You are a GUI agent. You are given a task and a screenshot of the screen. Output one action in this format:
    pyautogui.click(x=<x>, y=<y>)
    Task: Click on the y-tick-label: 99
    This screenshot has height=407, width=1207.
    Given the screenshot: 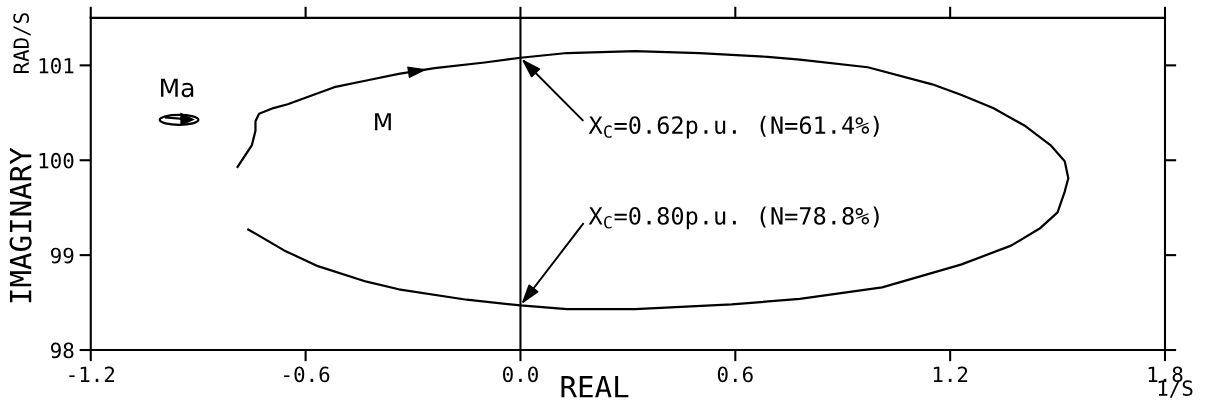 What is the action you would take?
    pyautogui.click(x=62, y=255)
    